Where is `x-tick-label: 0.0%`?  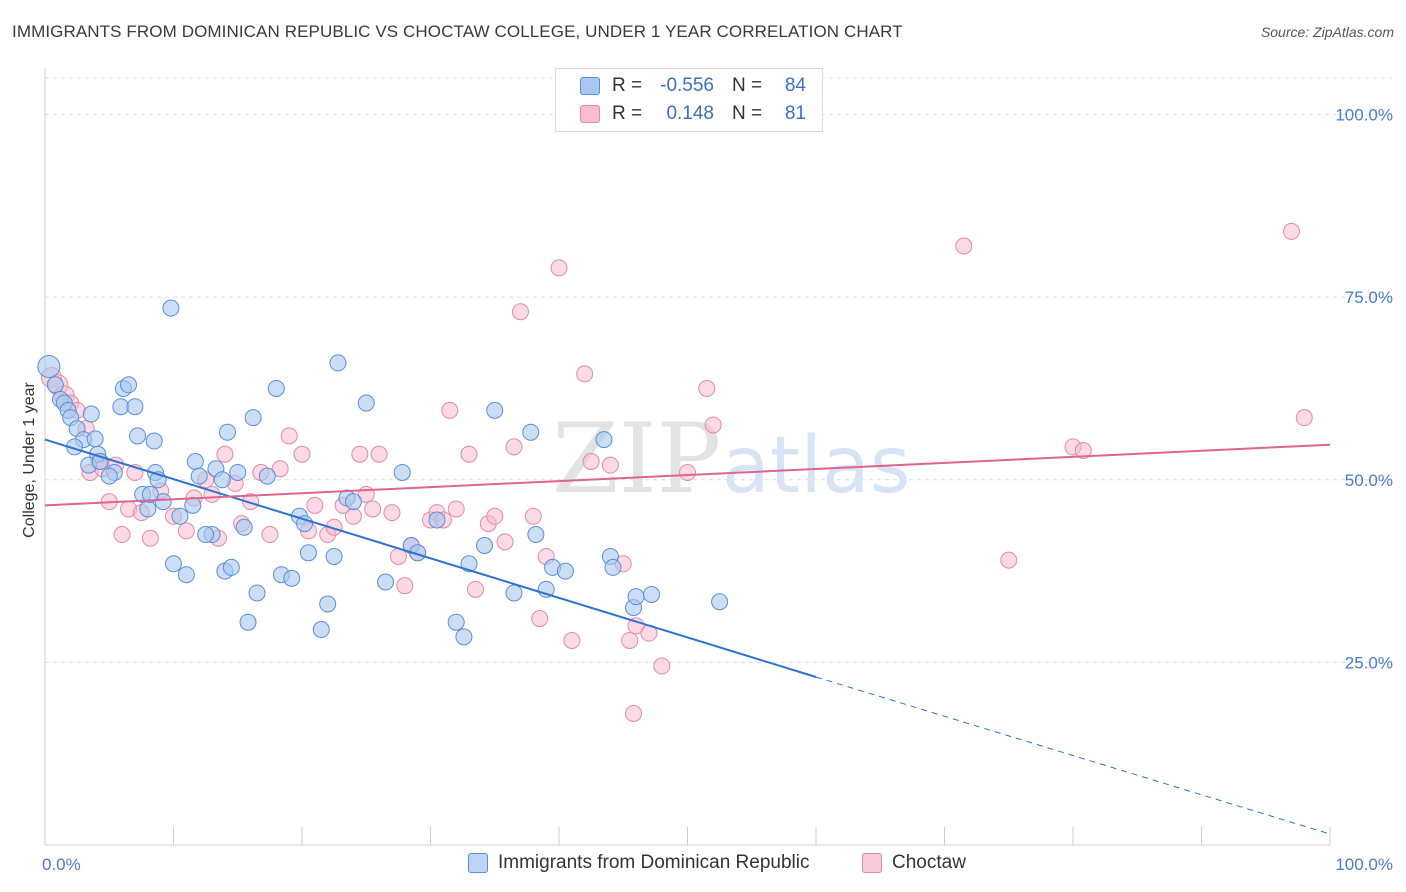
x-tick-label: 0.0% is located at coordinates (61, 864).